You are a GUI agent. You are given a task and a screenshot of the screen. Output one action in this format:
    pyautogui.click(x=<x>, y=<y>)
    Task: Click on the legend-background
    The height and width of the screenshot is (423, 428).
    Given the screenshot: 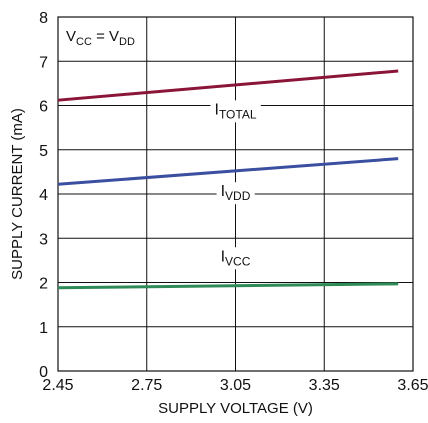 What is the action you would take?
    pyautogui.click(x=100, y=38)
    